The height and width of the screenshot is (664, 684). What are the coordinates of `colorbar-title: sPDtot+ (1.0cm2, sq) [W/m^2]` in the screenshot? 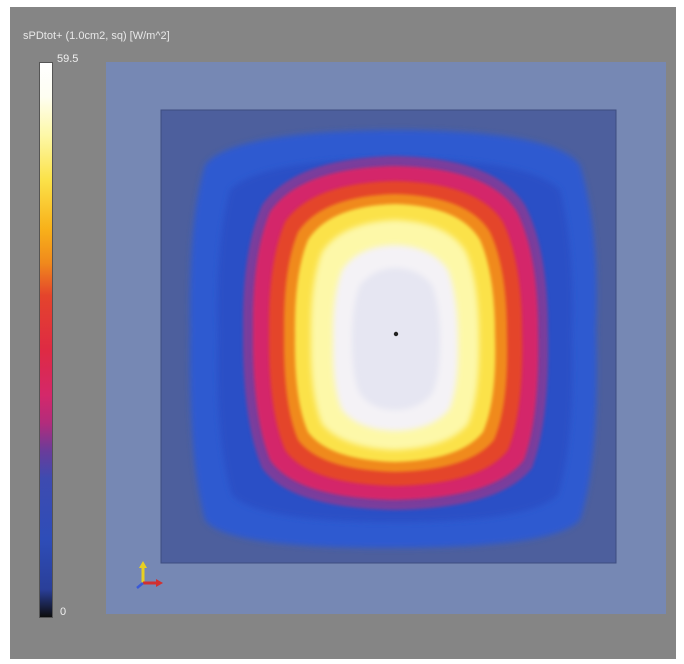 It's located at (96, 36).